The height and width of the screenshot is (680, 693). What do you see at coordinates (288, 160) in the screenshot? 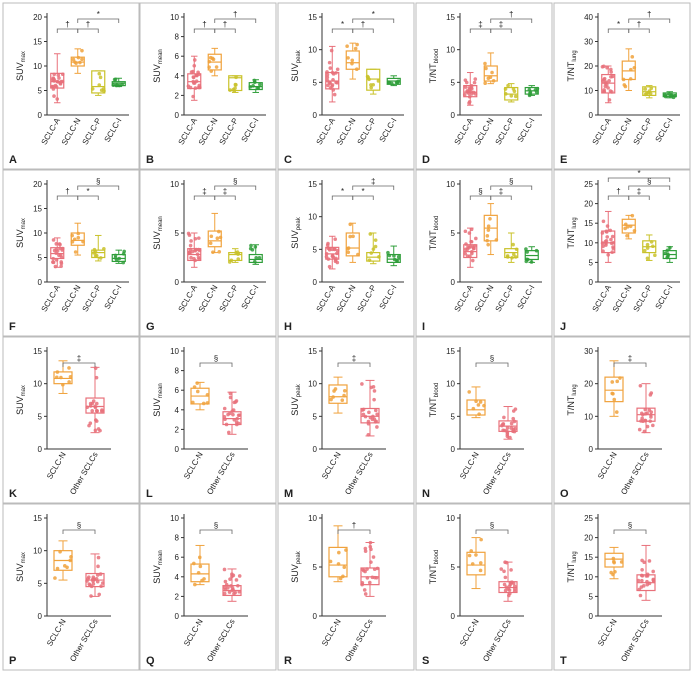
I see `panel-letter: C` at bounding box center [288, 160].